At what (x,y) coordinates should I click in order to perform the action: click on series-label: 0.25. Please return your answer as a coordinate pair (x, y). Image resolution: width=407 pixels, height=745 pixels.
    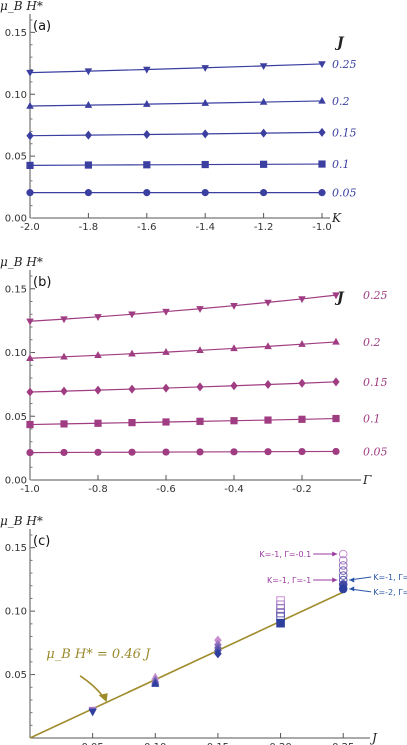
    Looking at the image, I should click on (375, 295).